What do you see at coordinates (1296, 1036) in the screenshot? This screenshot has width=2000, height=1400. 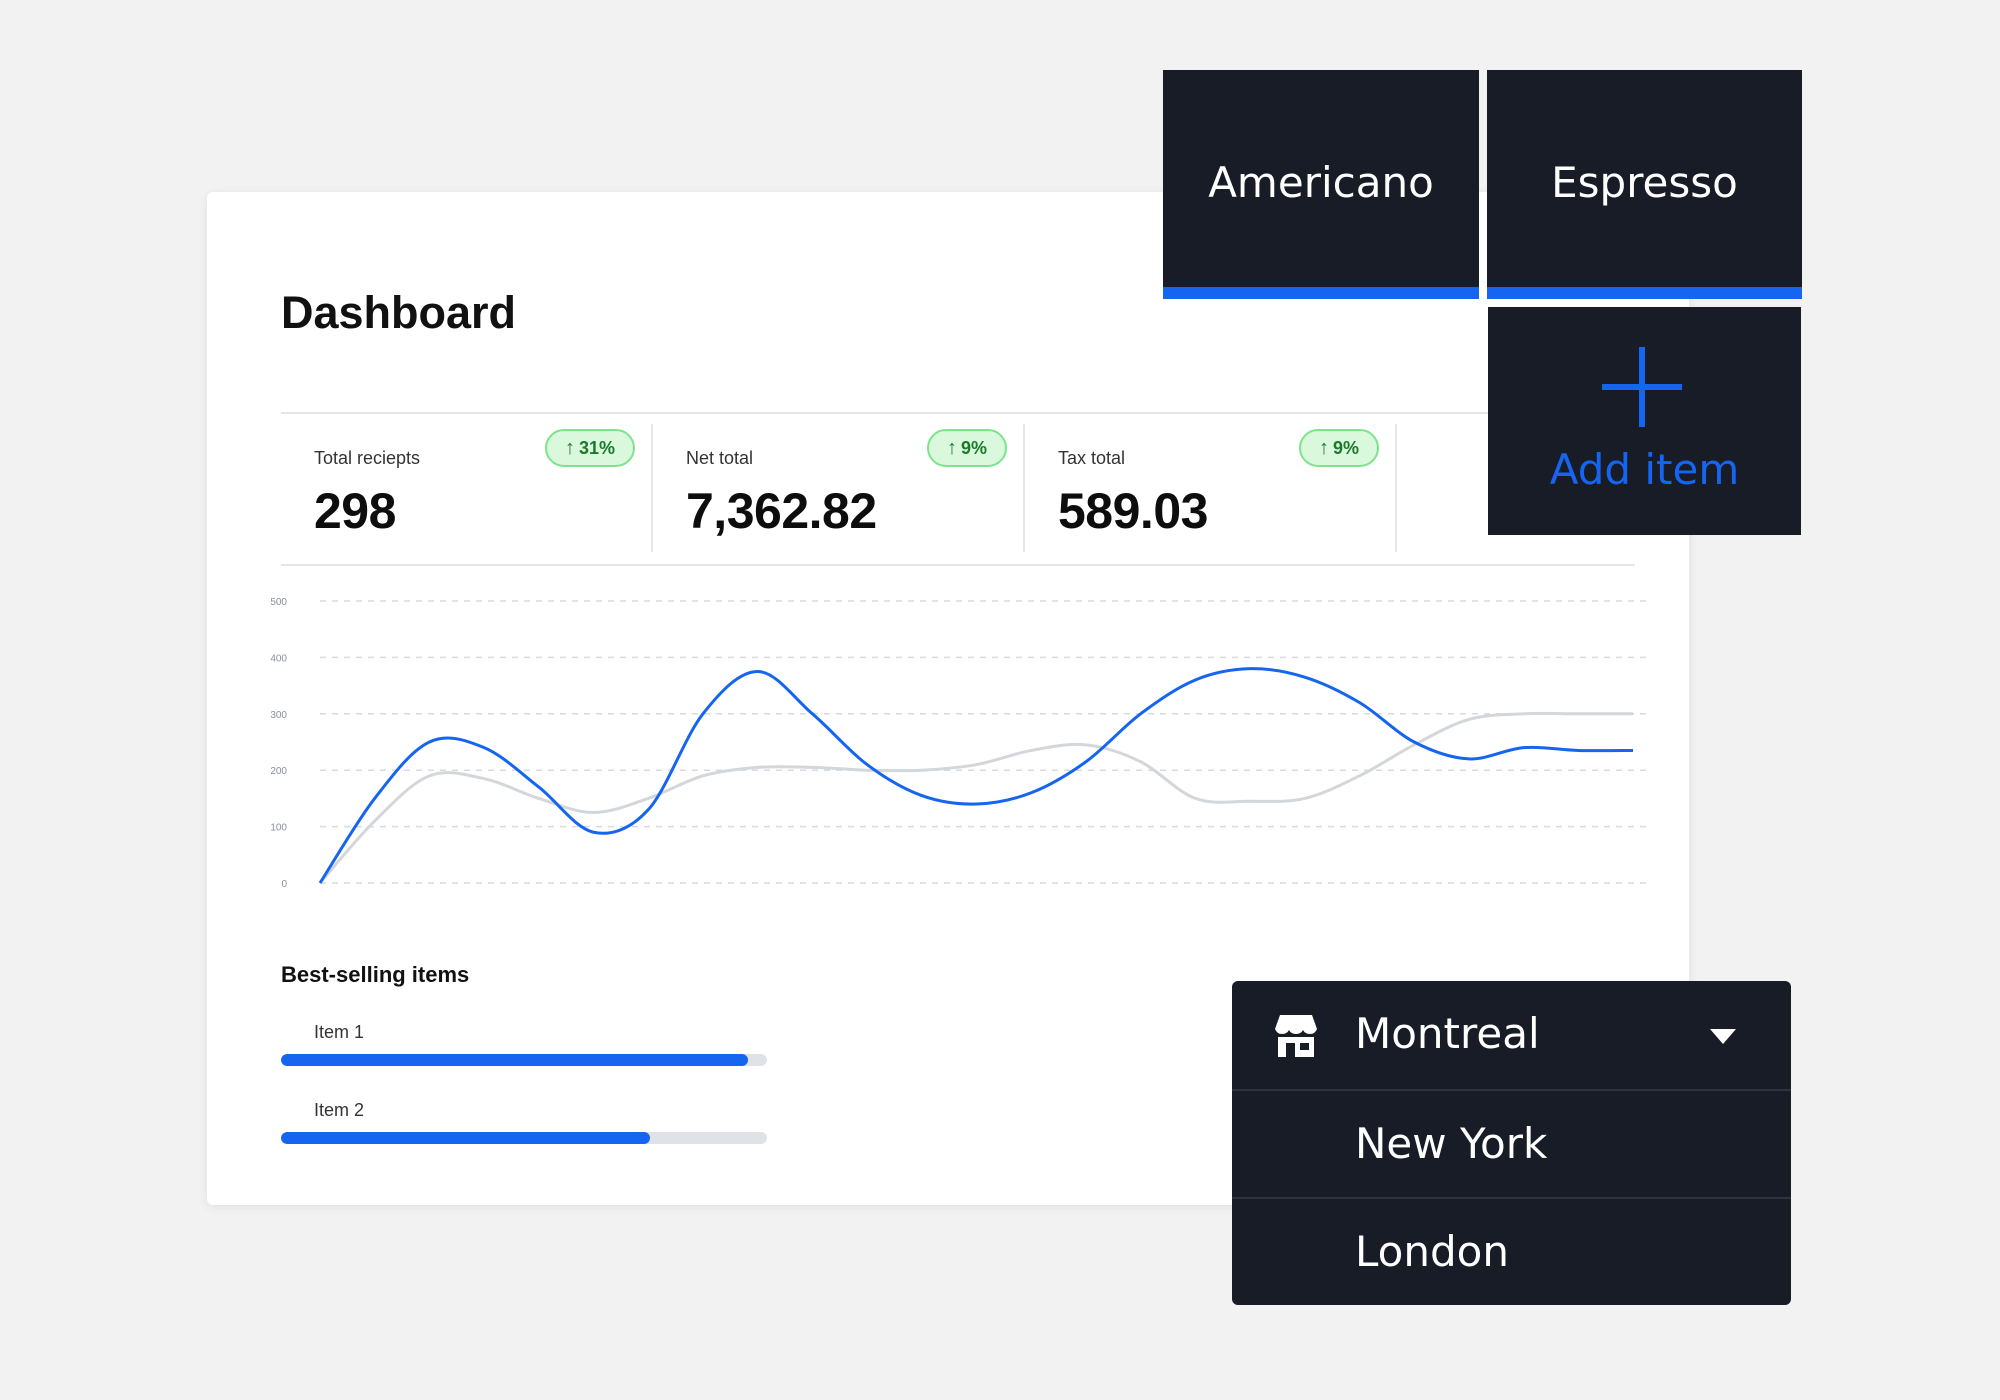 I see `store-icon` at bounding box center [1296, 1036].